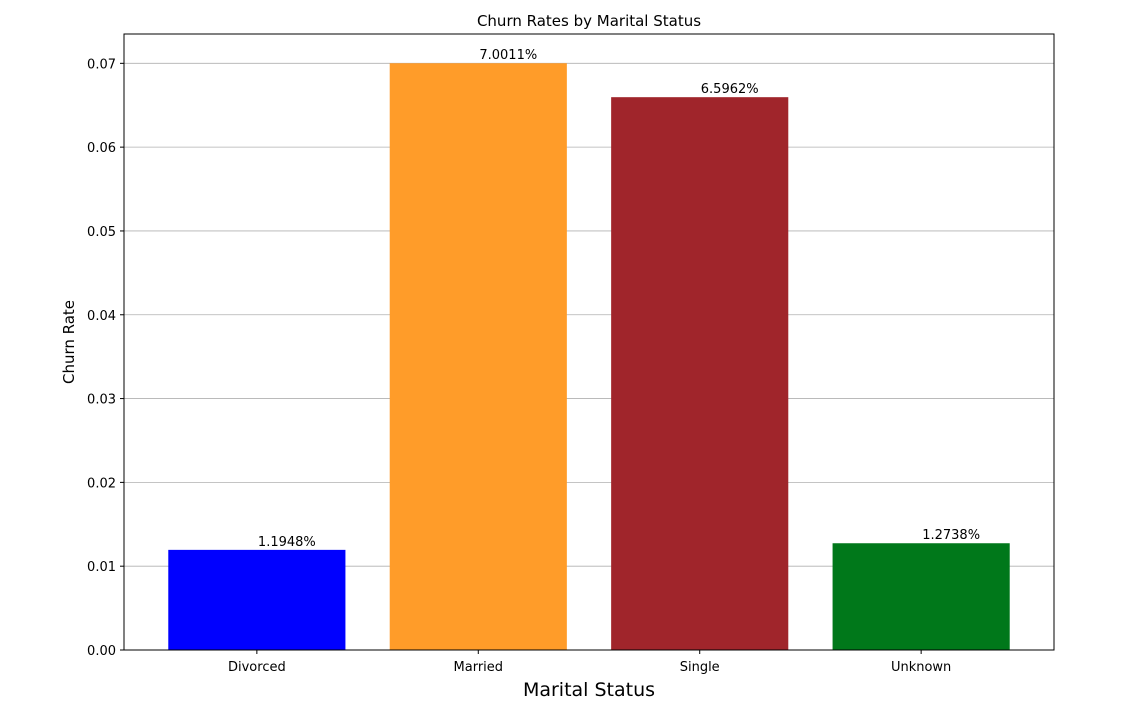 This screenshot has height=710, width=1127. What do you see at coordinates (478, 356) in the screenshot?
I see `bar-married` at bounding box center [478, 356].